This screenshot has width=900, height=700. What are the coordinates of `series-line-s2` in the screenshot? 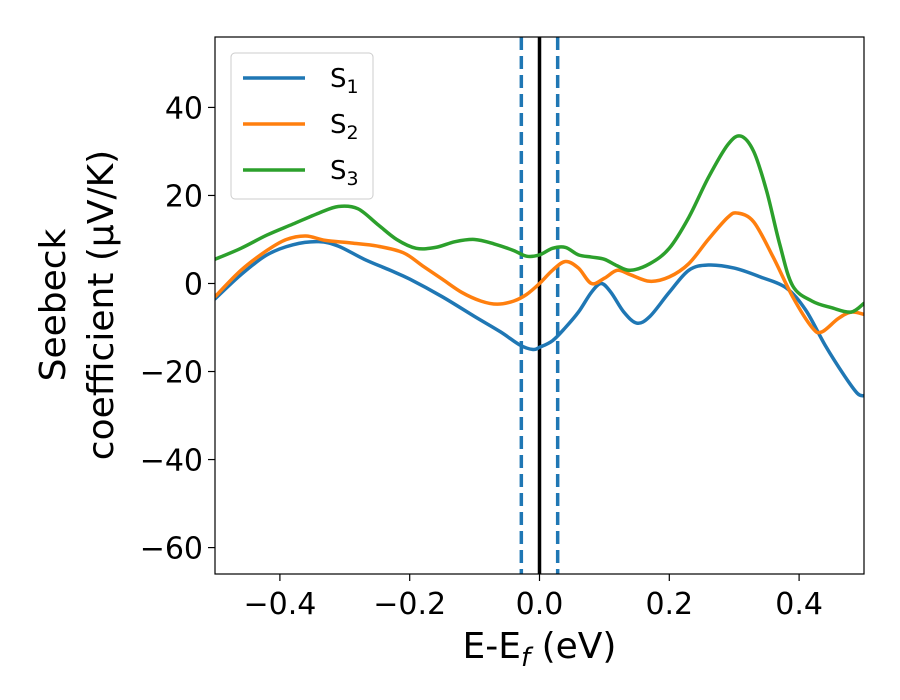 It's located at (539, 273).